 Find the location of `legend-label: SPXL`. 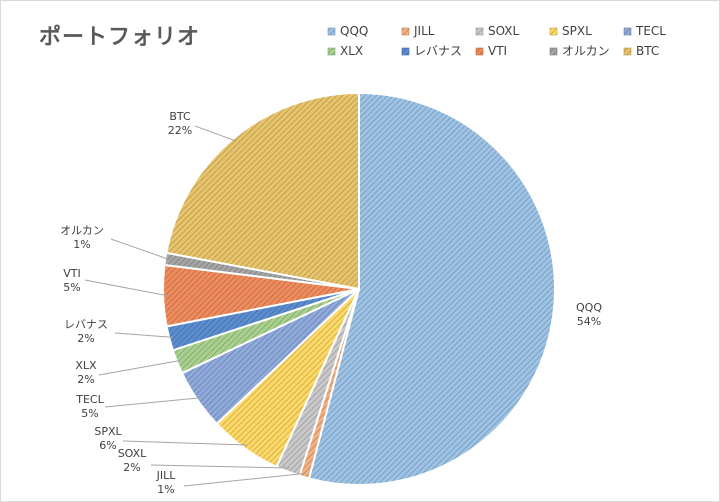

legend-label: SPXL is located at coordinates (577, 31).